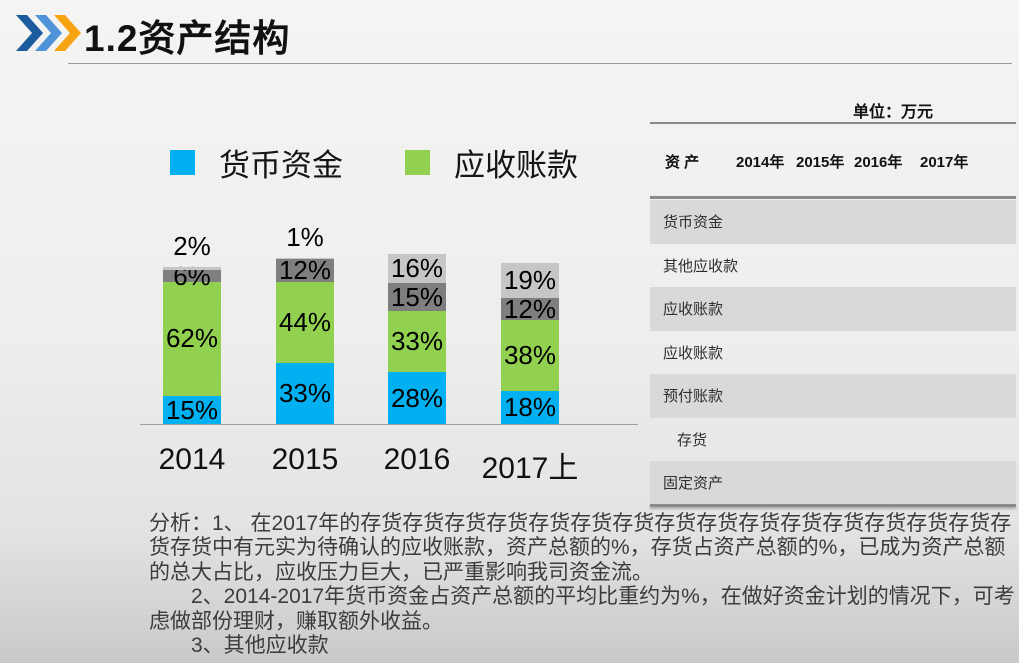 This screenshot has height=663, width=1019. Describe the element at coordinates (281, 165) in the screenshot. I see `legend-label: 货币资金` at that location.